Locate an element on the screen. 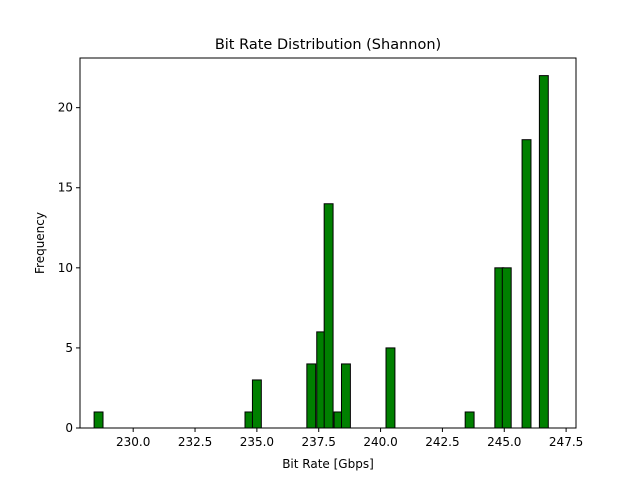 The width and height of the screenshot is (640, 480). y-axis-label: Frequency is located at coordinates (40, 243).